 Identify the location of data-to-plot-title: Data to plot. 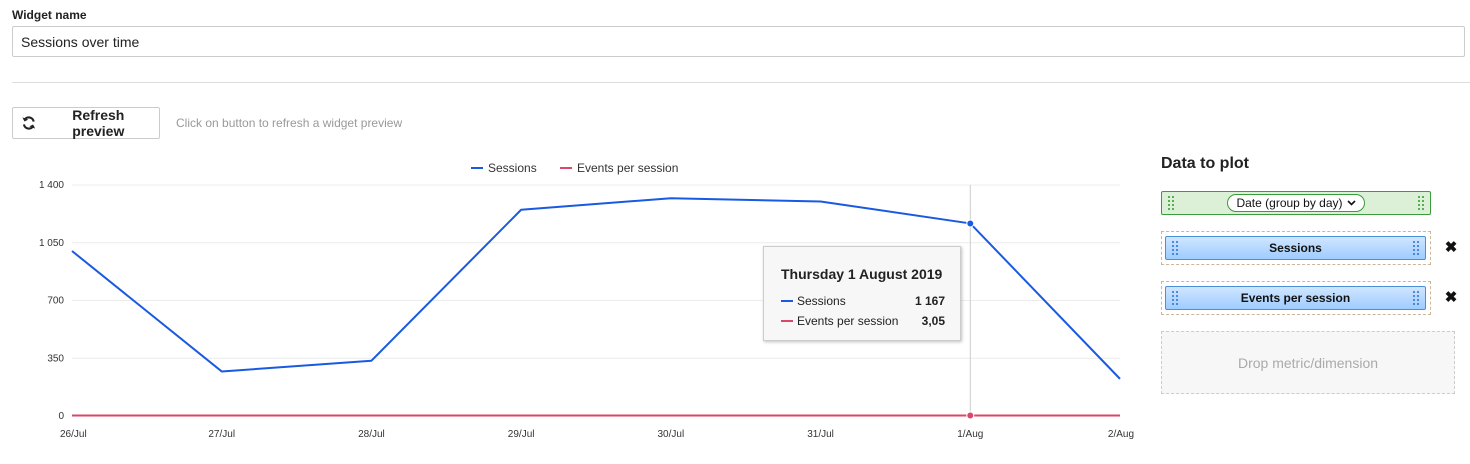
(1205, 163).